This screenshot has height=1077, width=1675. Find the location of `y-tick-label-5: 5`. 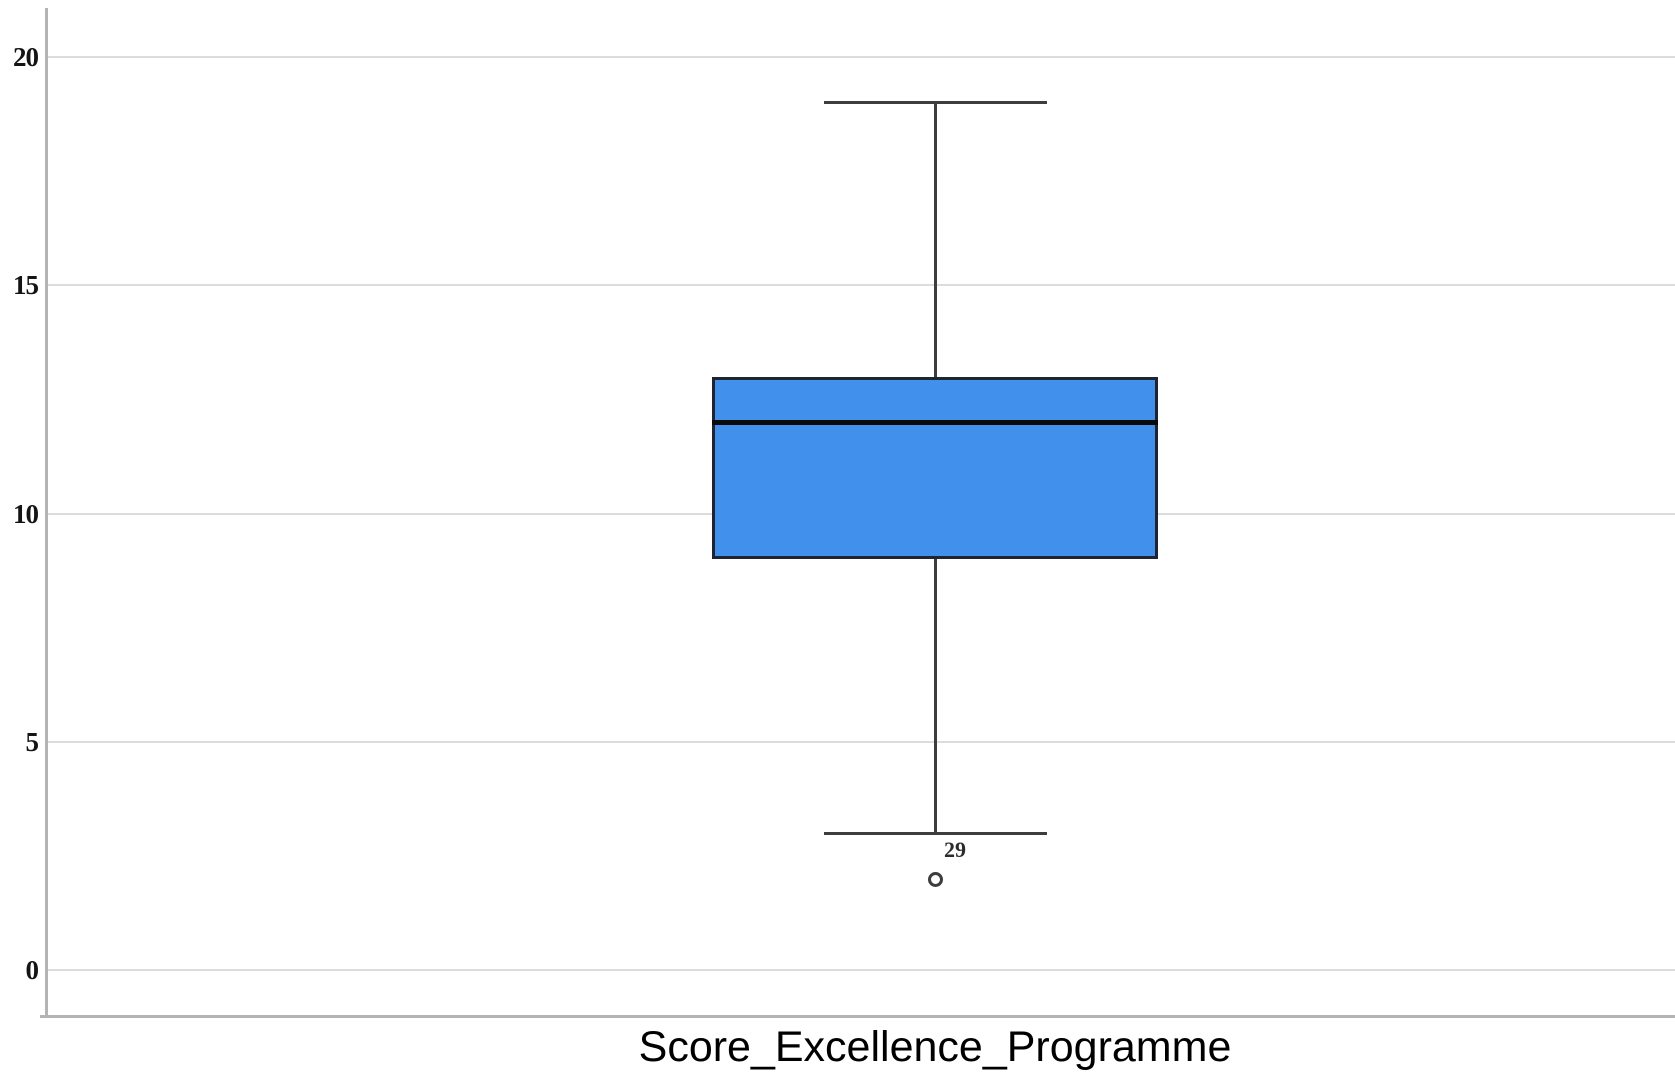

y-tick-label-5: 5 is located at coordinates (32, 742).